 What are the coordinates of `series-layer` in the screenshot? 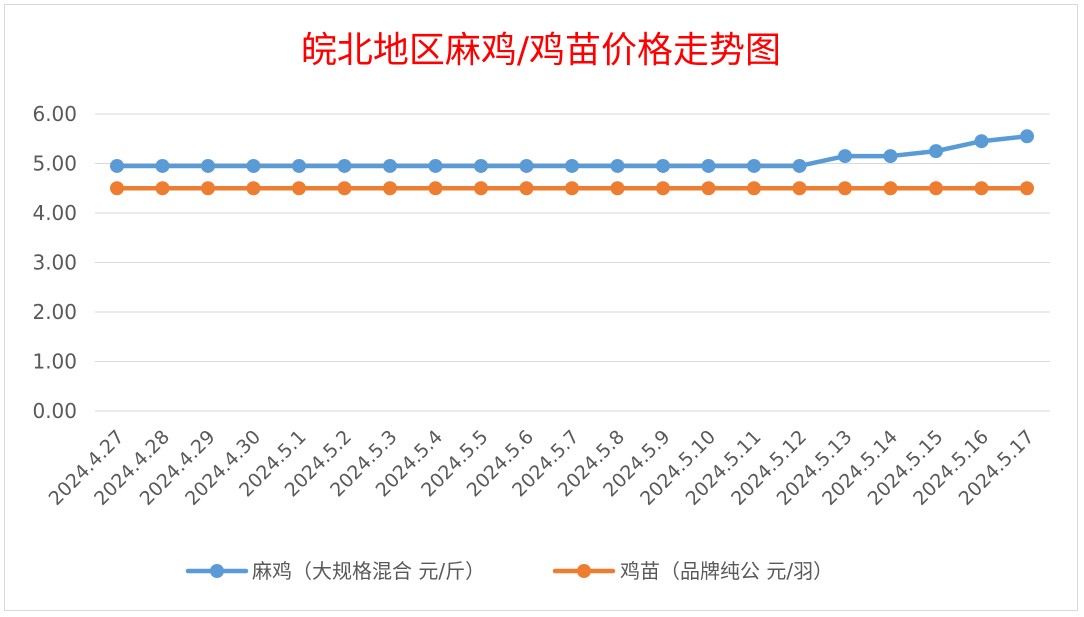 It's located at (572, 162).